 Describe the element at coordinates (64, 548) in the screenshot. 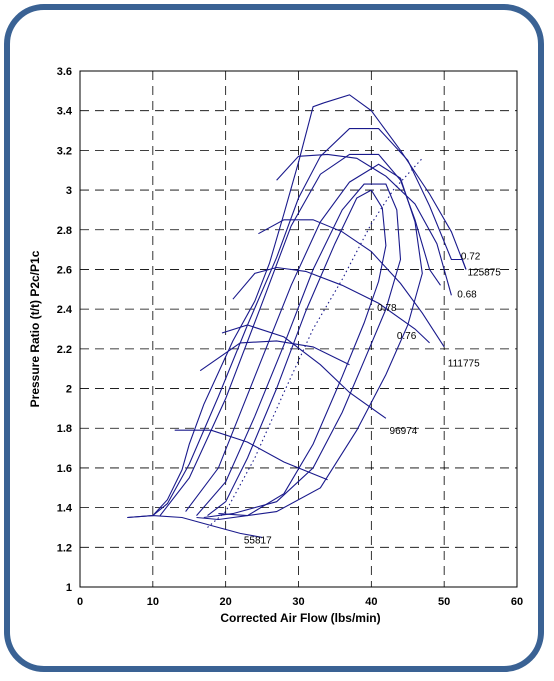

I see `y-tick-label: 1.2` at that location.